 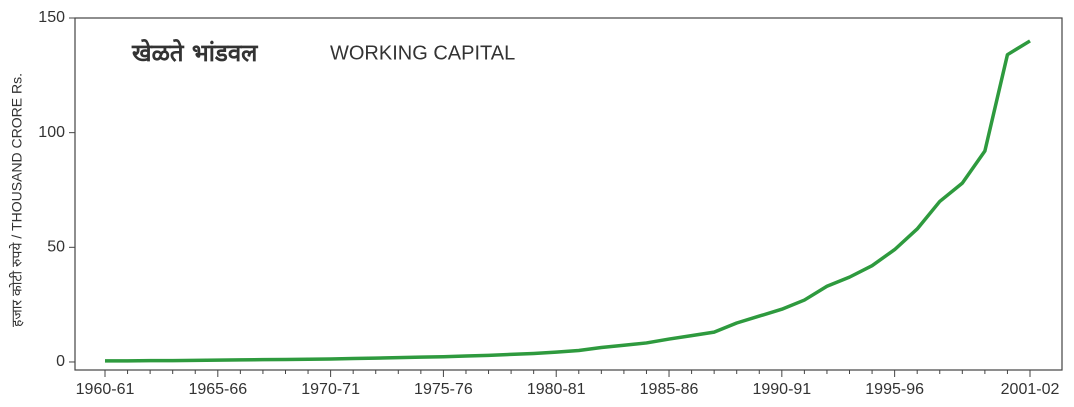 What do you see at coordinates (51, 17) in the screenshot?
I see `y-tick-label: 150` at bounding box center [51, 17].